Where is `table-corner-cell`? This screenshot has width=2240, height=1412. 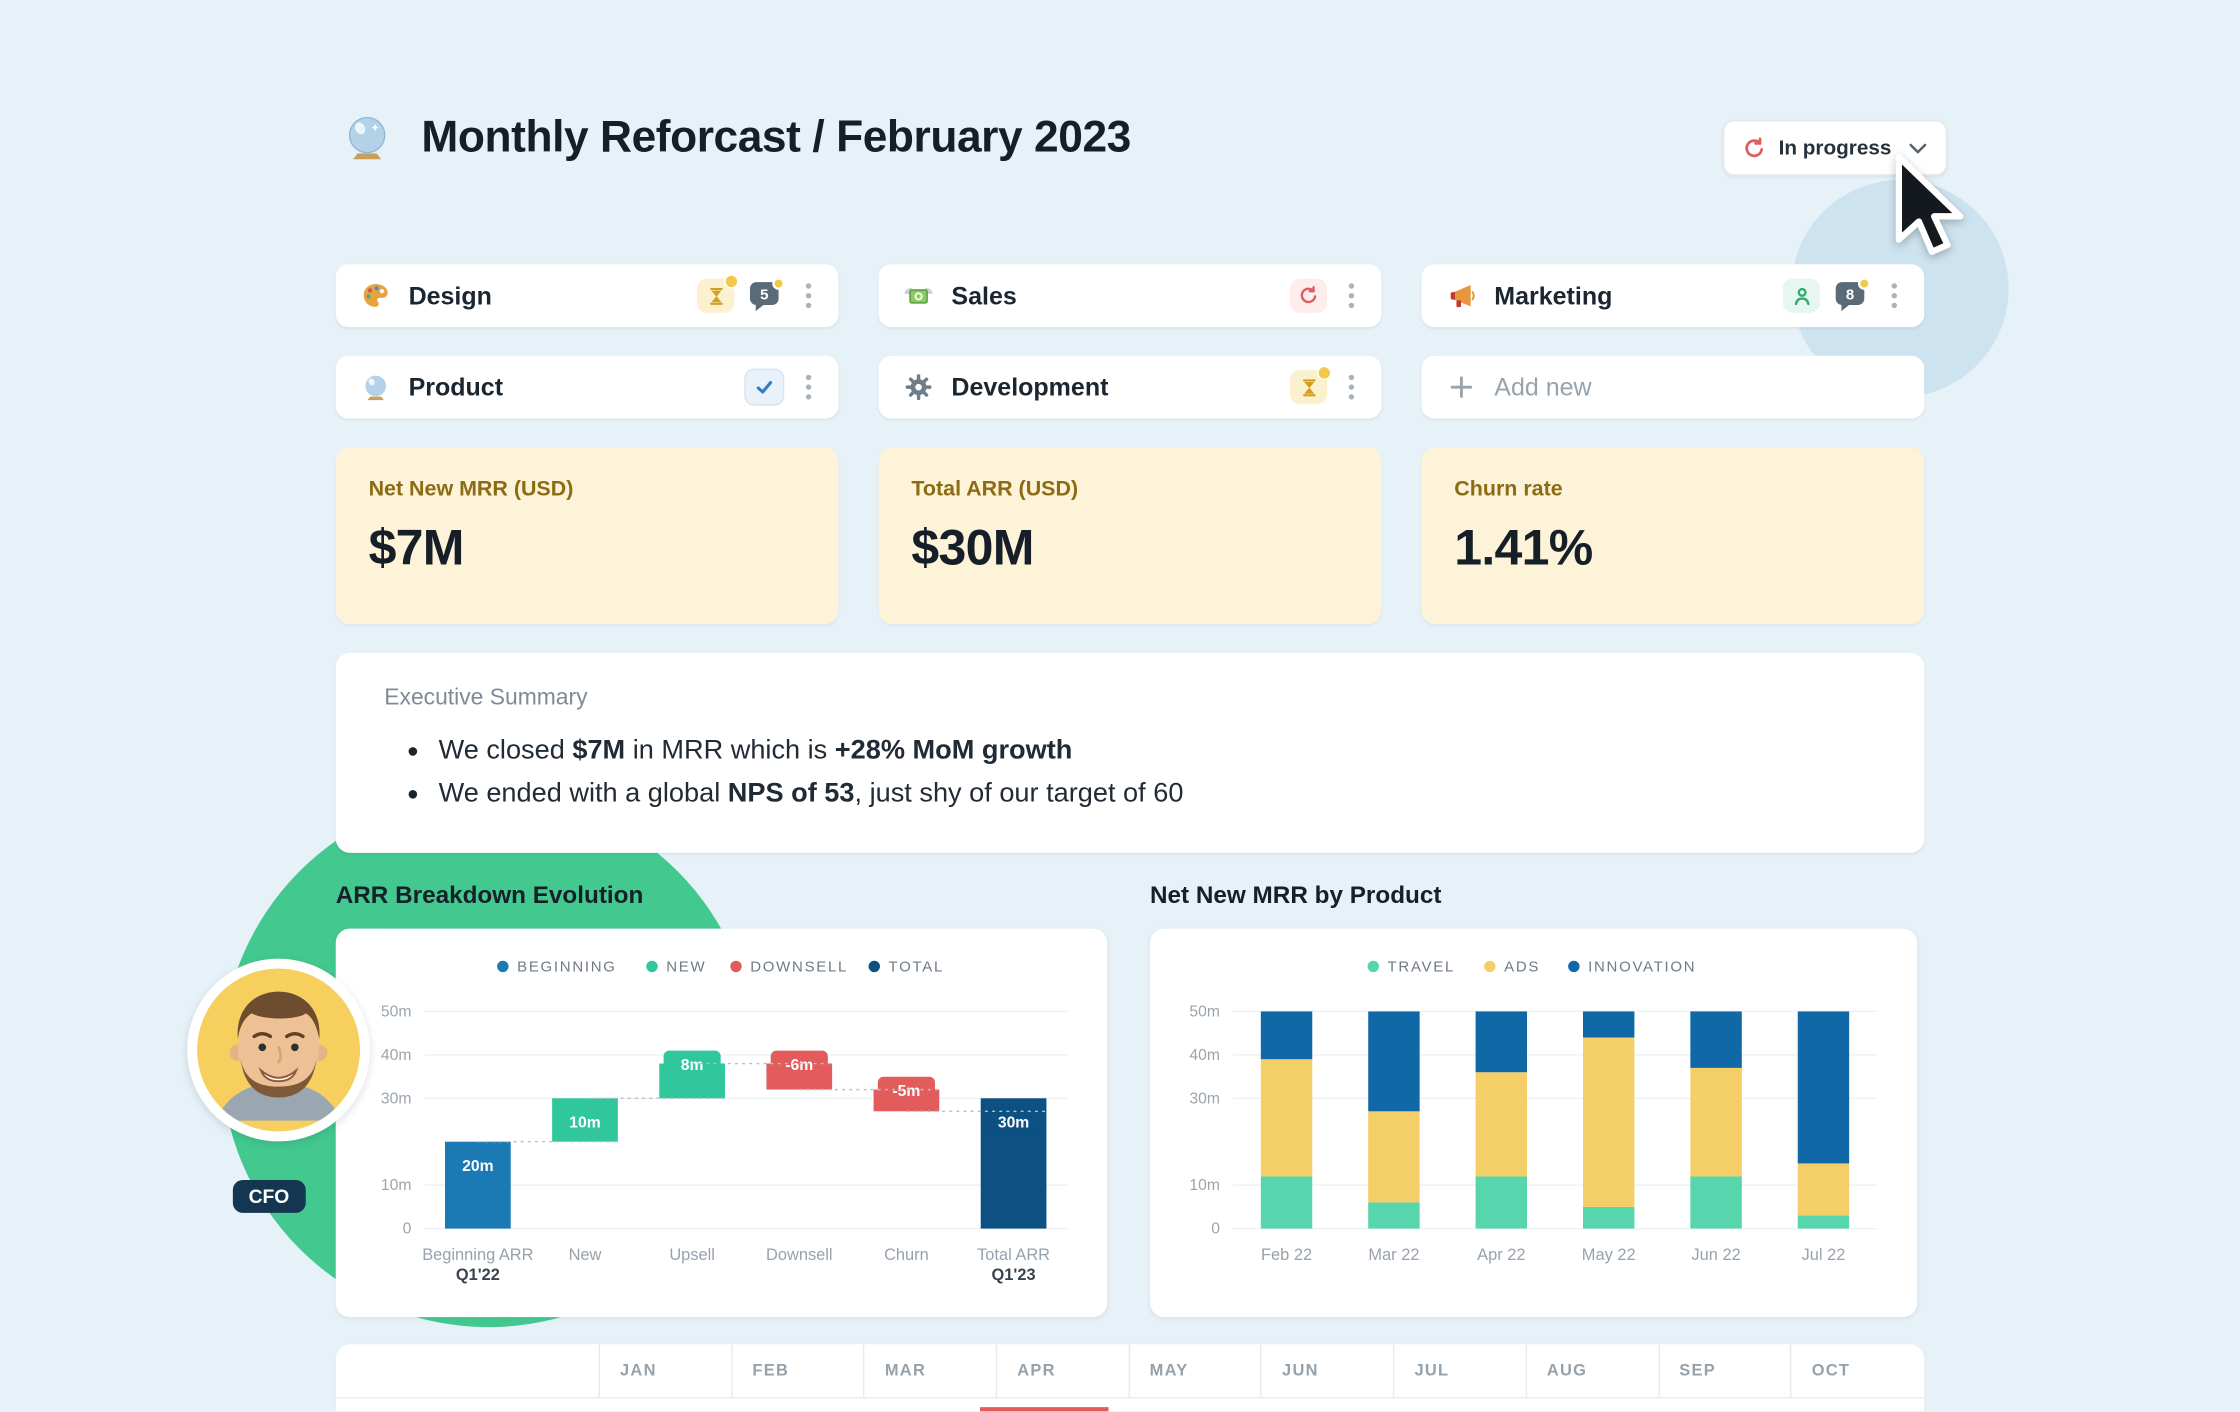 table-corner-cell is located at coordinates (468, 1371).